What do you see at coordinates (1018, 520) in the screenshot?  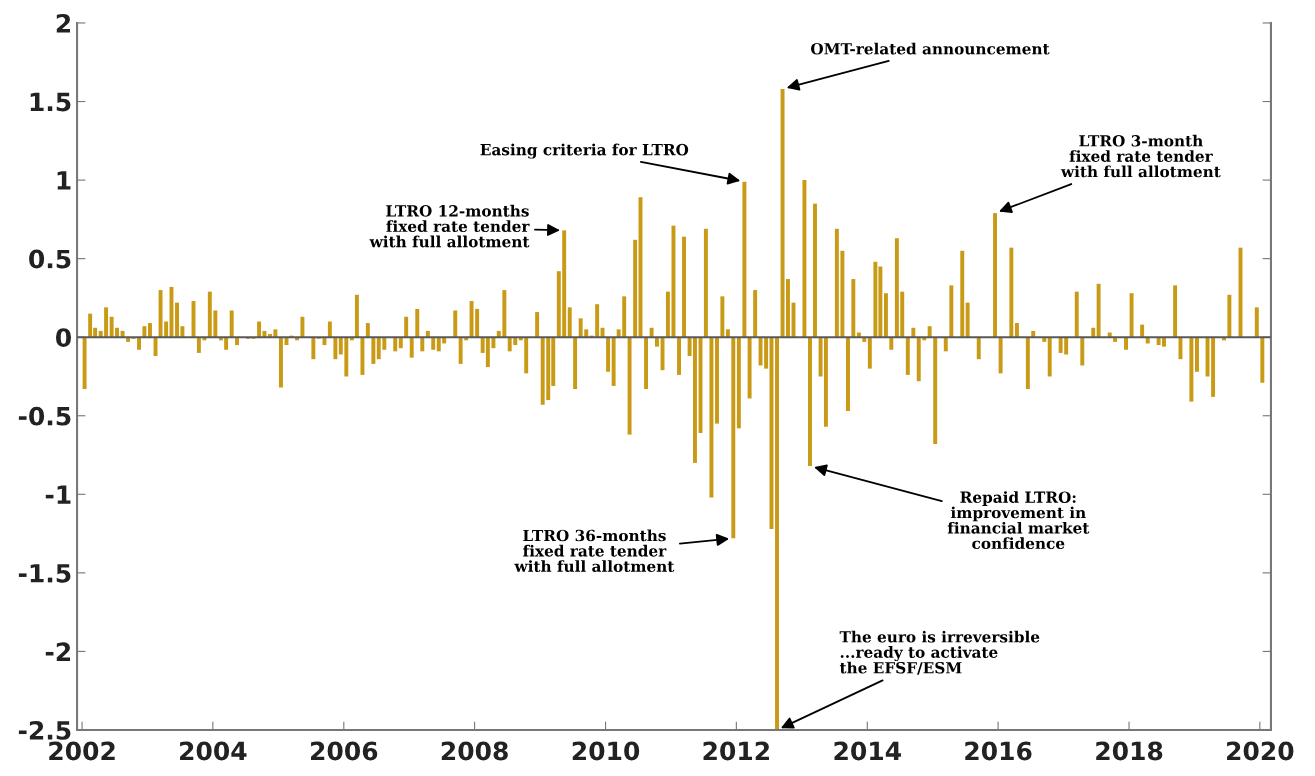 I see `annotation: Repaid LTRO: improvement in financial market confidence` at bounding box center [1018, 520].